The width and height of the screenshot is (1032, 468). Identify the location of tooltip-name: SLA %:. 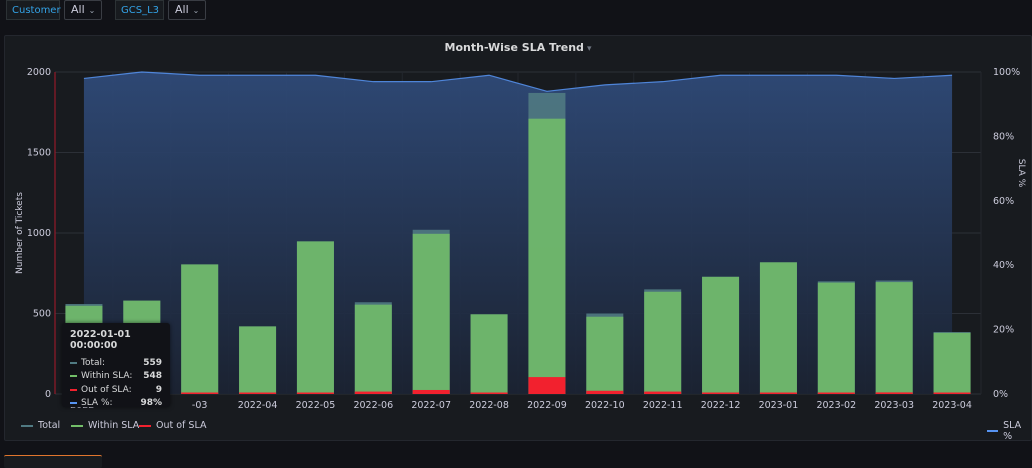
(97, 403).